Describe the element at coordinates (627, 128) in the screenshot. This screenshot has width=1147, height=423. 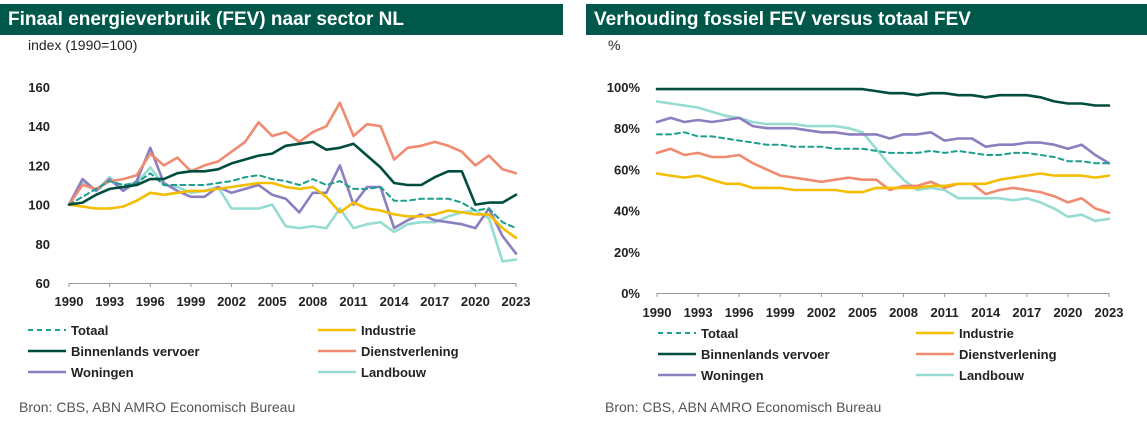
I see `y-tick-label: 80%` at that location.